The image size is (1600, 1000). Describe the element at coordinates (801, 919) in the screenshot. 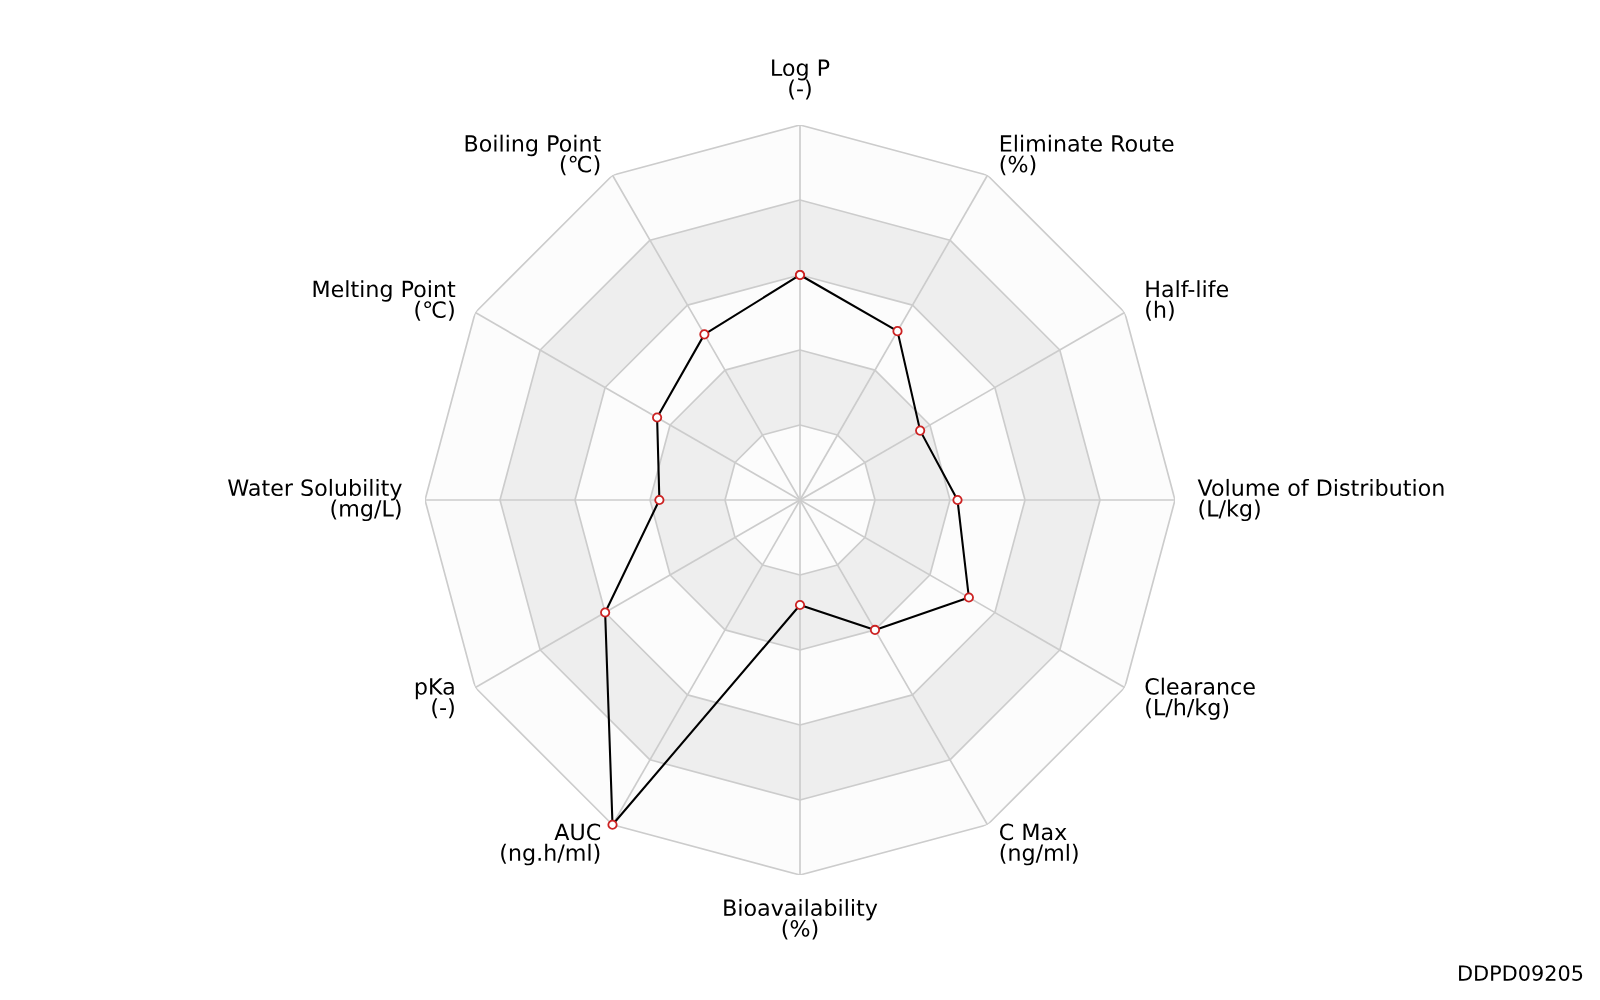

I see `spoke-label: Bioavailability (%)` at that location.